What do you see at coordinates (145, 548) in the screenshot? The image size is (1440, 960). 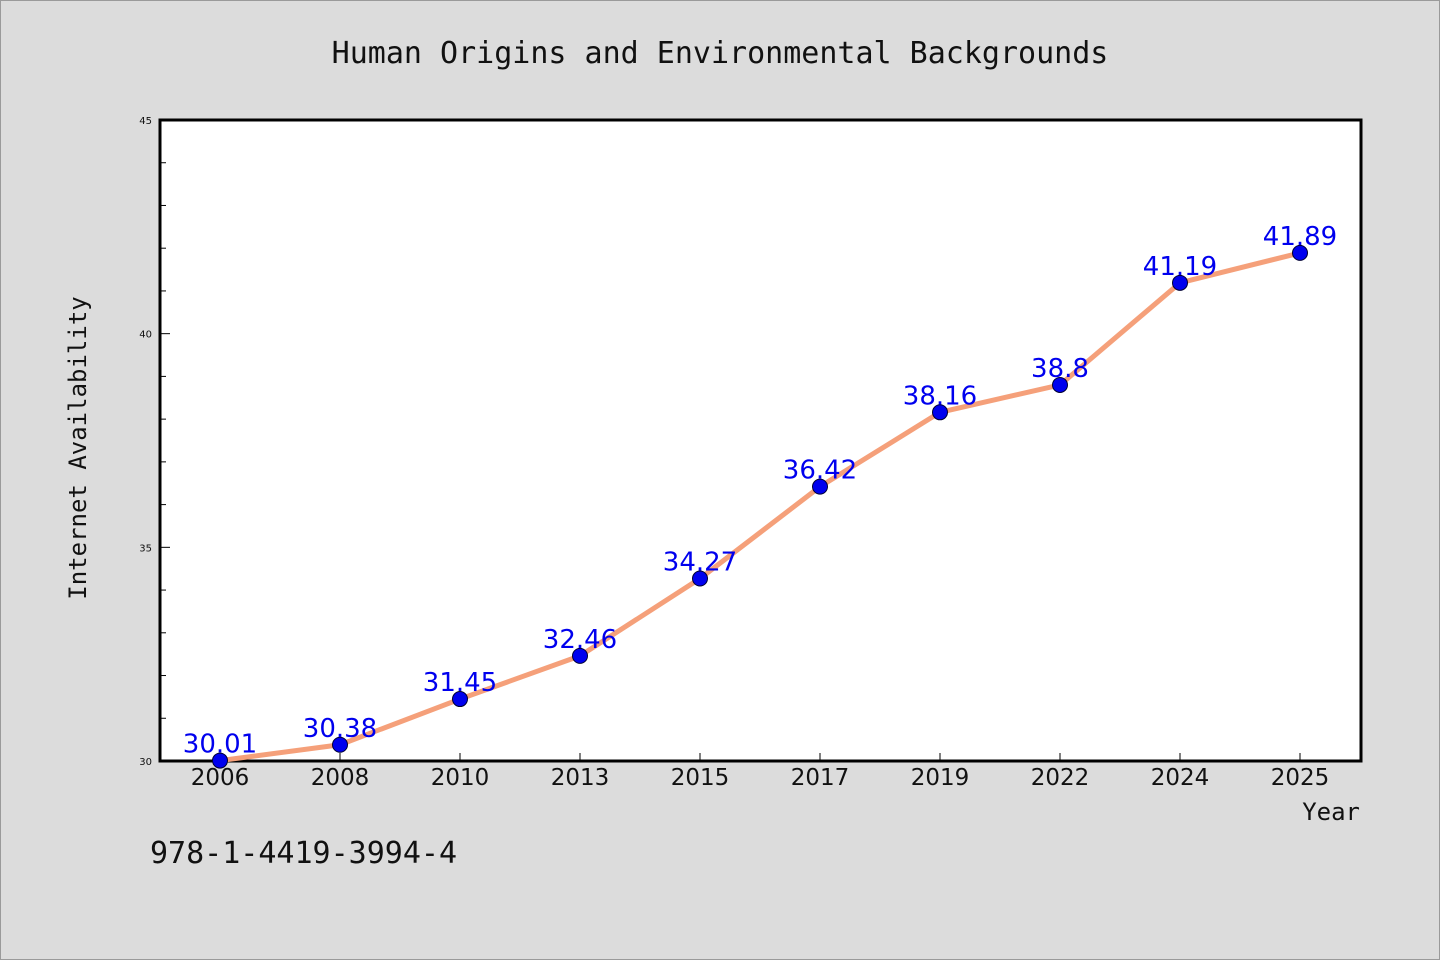 I see `y-tick-label: 35` at bounding box center [145, 548].